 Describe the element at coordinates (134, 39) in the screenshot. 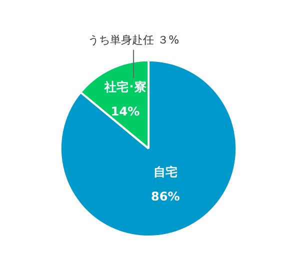

I see `text: うち単身赴任 ３%` at that location.